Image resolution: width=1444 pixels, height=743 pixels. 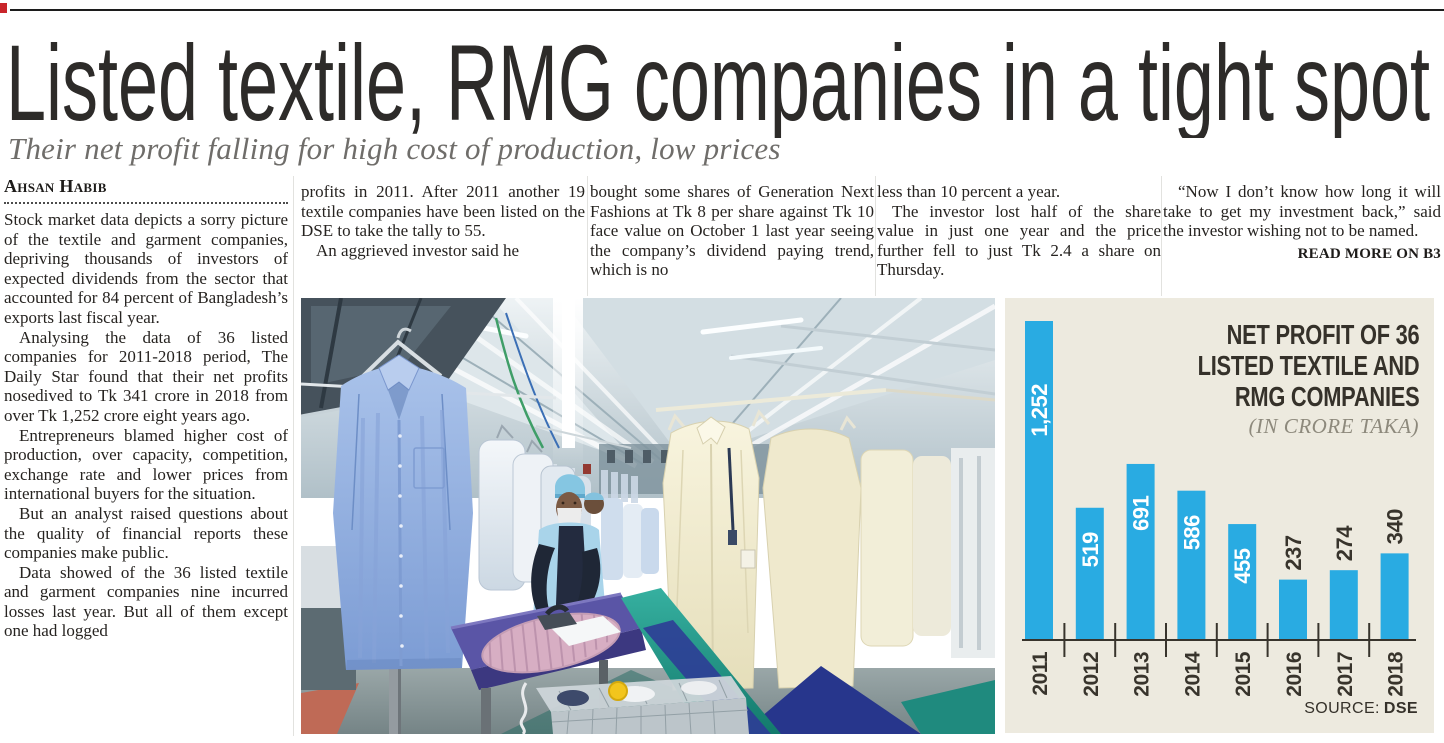 What do you see at coordinates (1293, 552) in the screenshot?
I see `chart-bar-value: 237` at bounding box center [1293, 552].